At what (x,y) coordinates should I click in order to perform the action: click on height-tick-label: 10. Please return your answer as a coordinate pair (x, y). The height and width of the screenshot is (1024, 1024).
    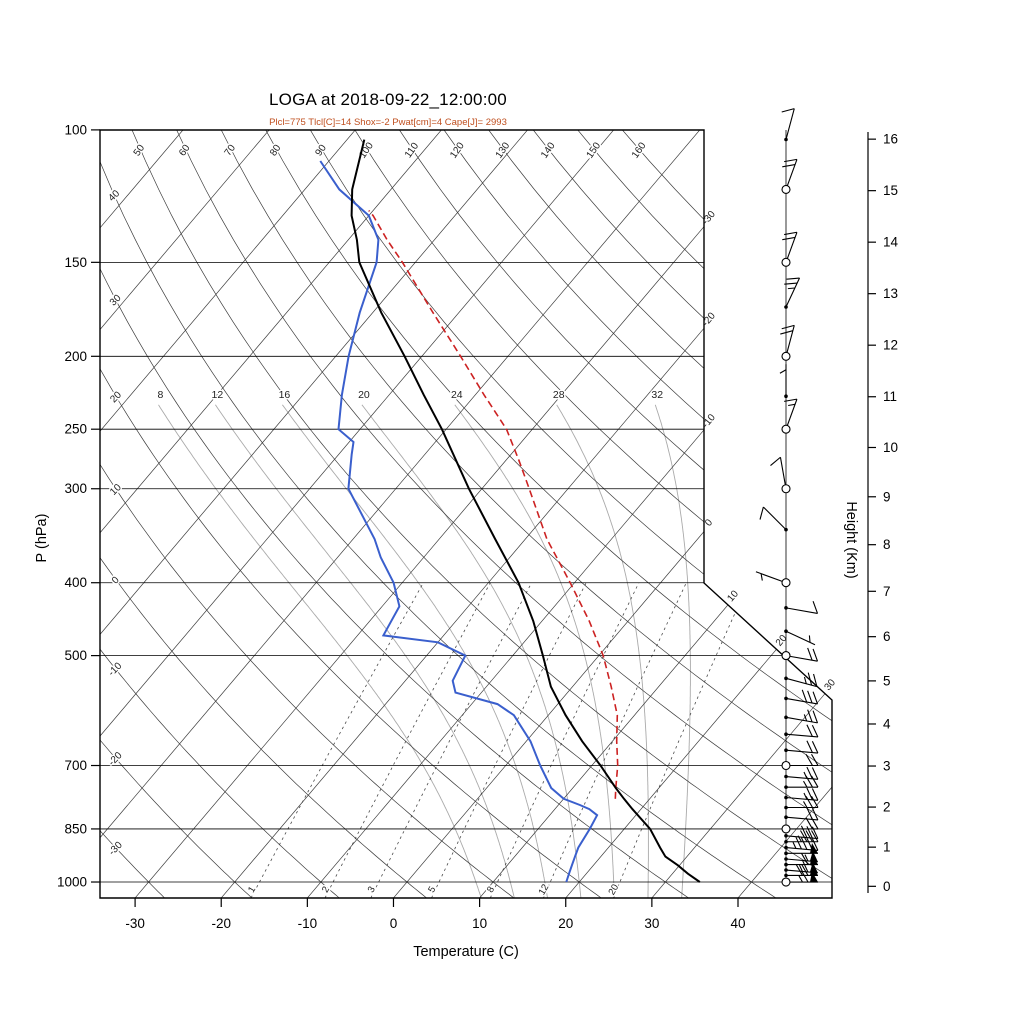
    Looking at the image, I should click on (890, 447).